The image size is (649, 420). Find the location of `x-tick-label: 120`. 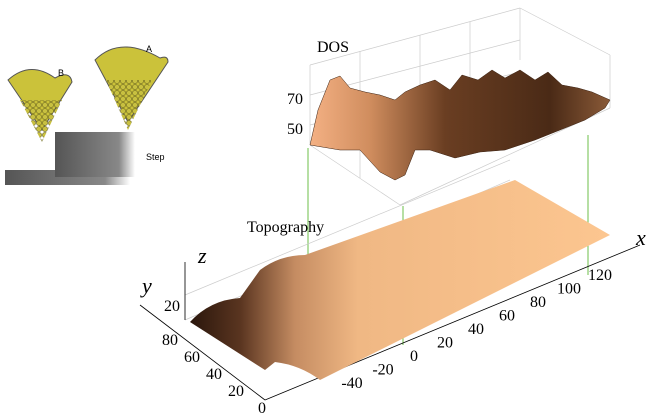

x-tick-label: 120 is located at coordinates (600, 275).